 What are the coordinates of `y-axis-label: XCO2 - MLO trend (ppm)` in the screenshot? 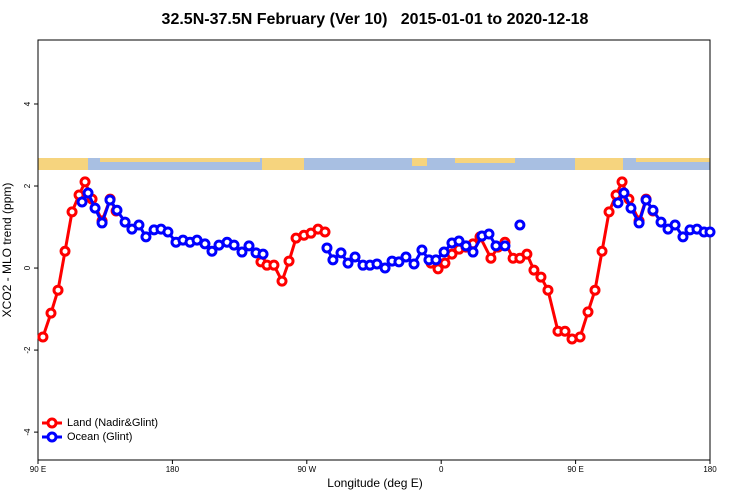 It's located at (7, 250).